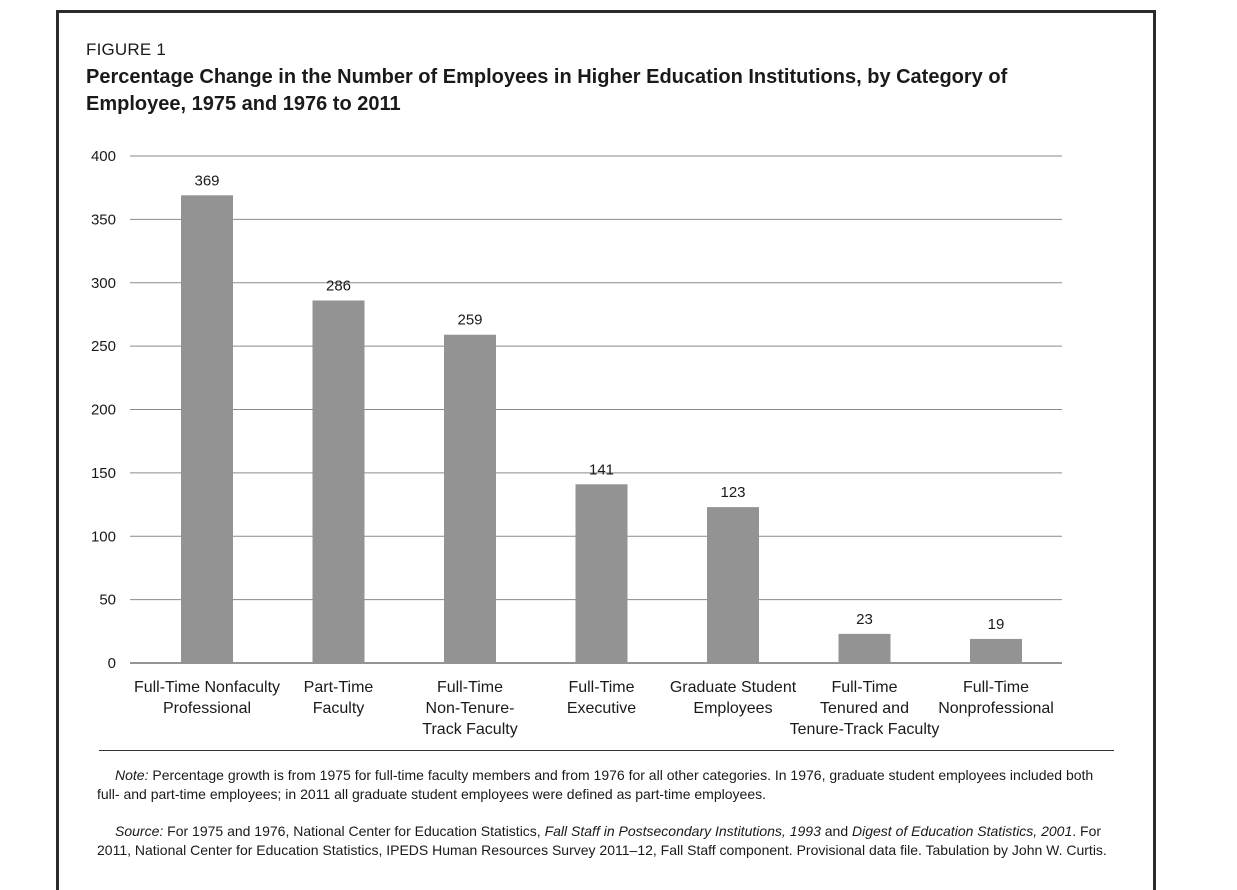 The height and width of the screenshot is (890, 1237). What do you see at coordinates (996, 624) in the screenshot?
I see `data-label: 19` at bounding box center [996, 624].